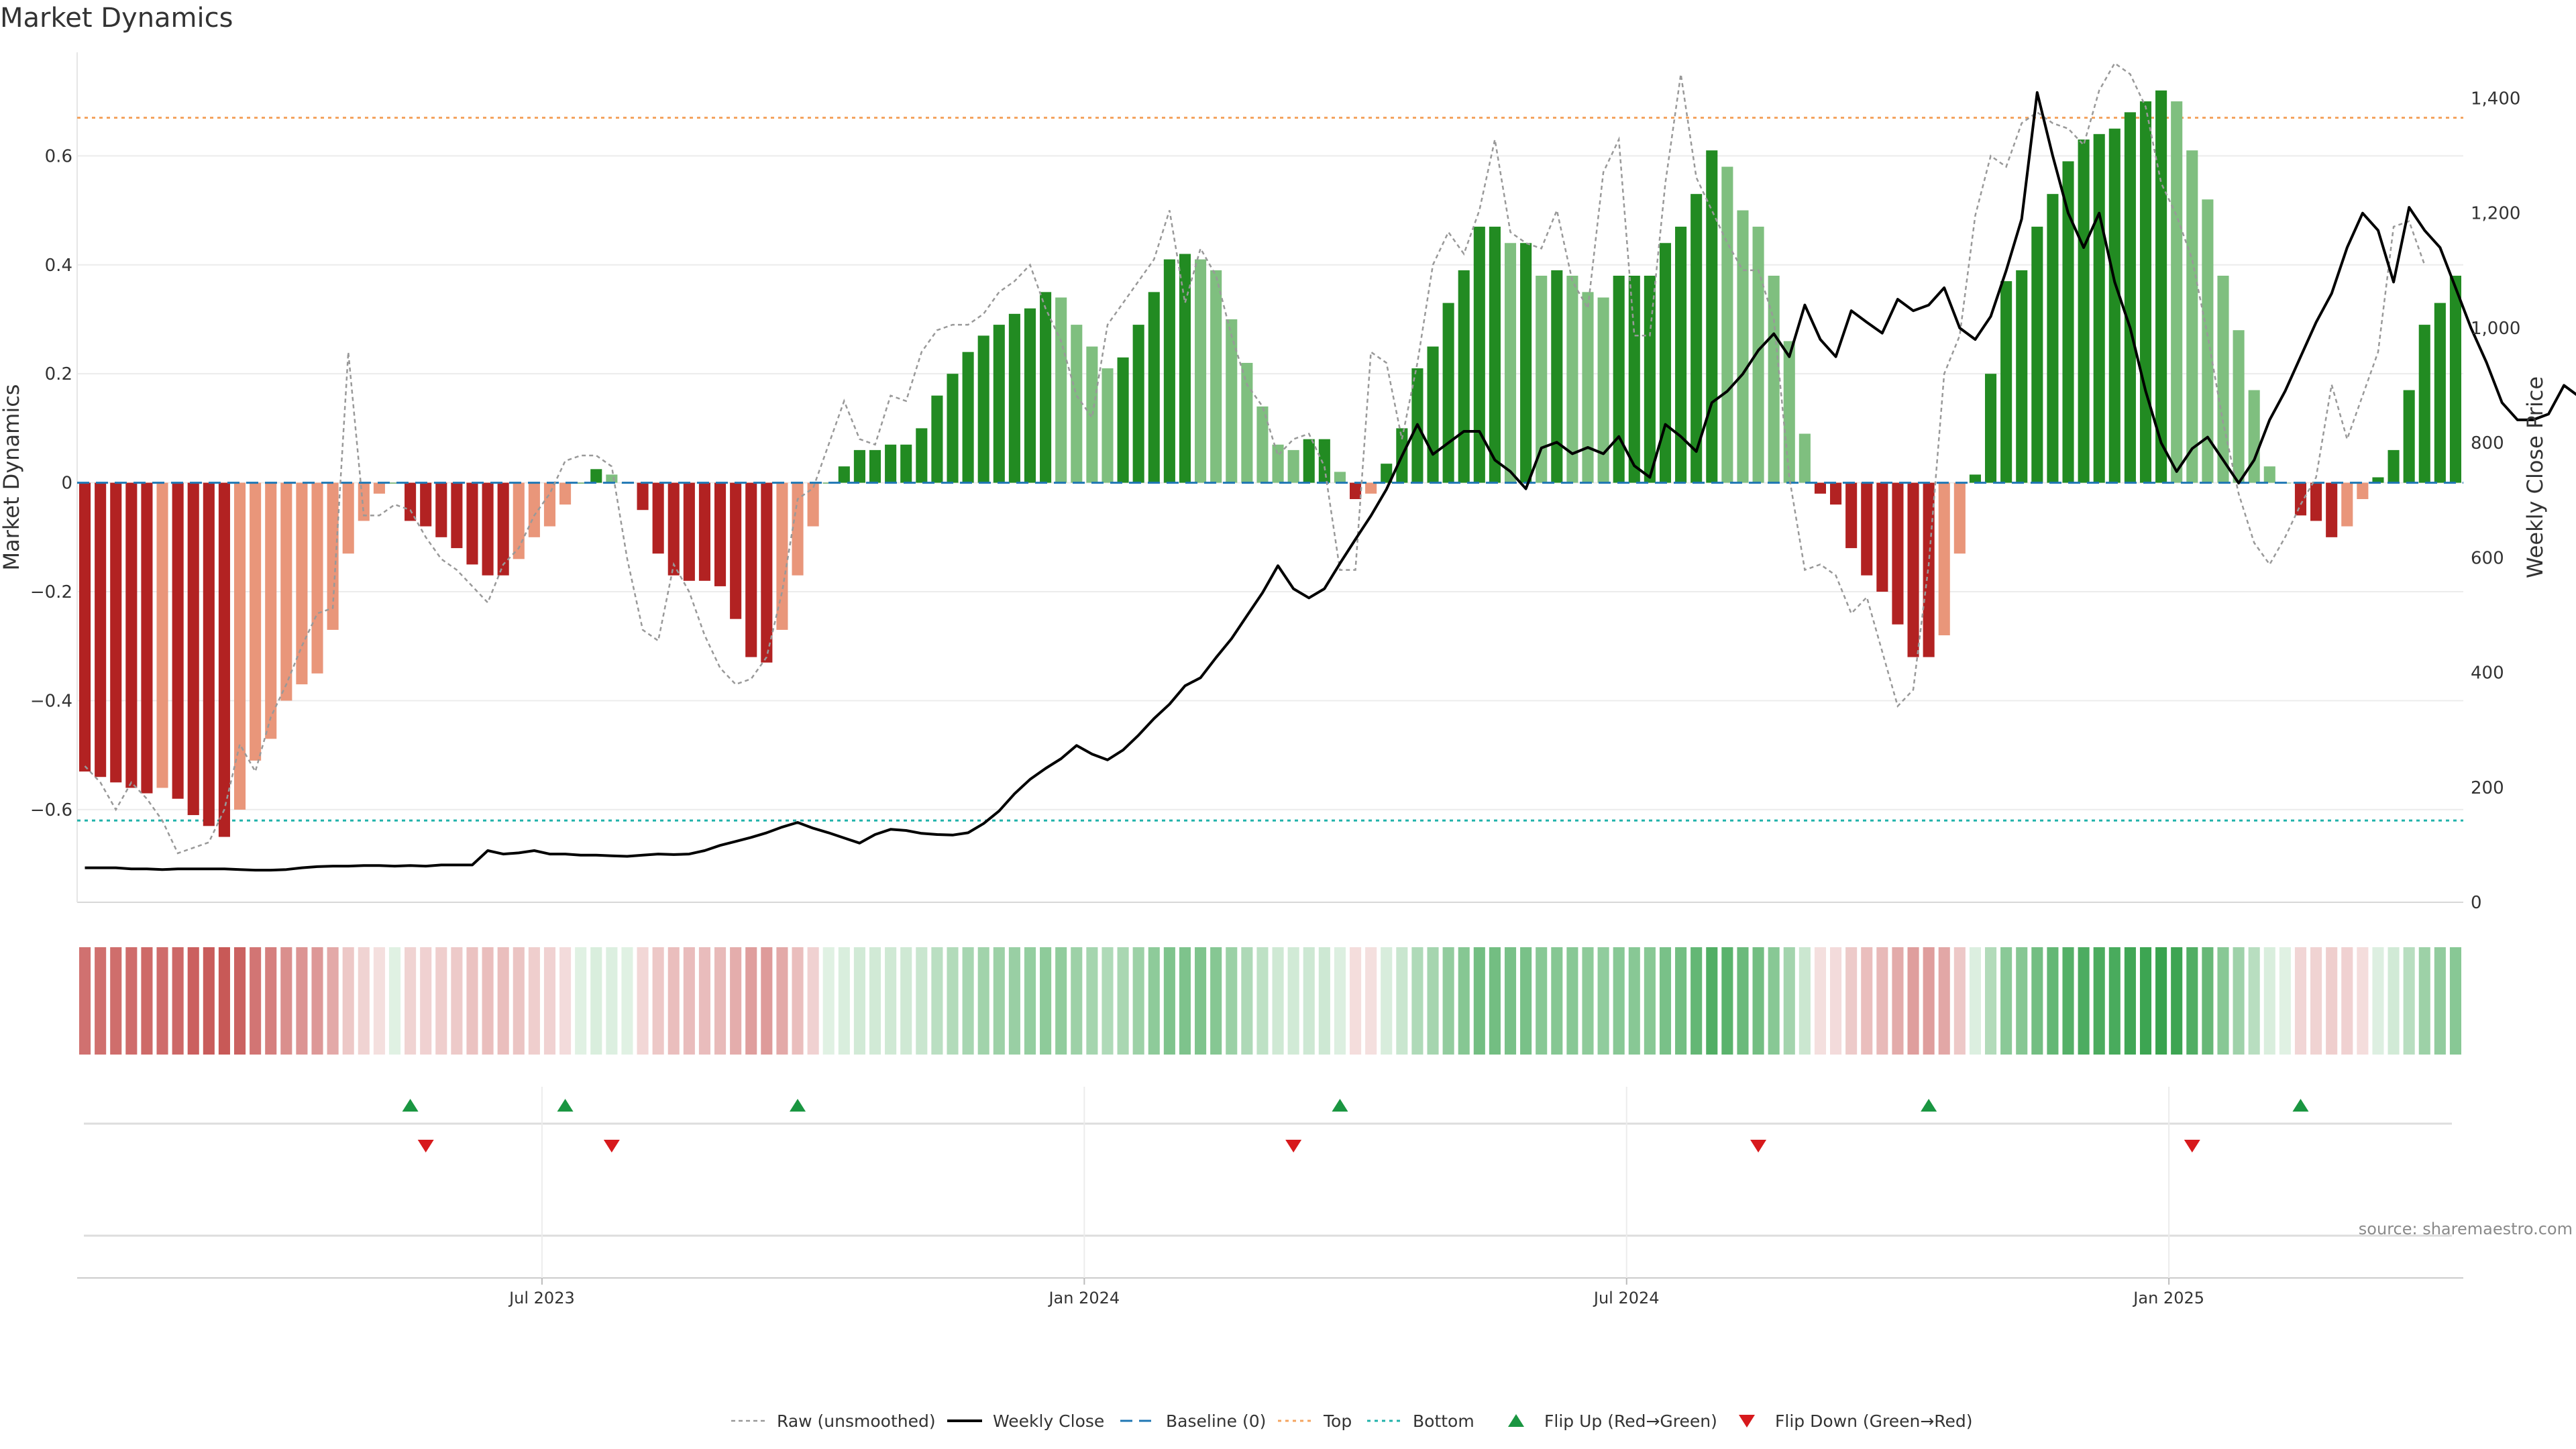 The image size is (2576, 1449). Describe the element at coordinates (1337, 1421) in the screenshot. I see `legend-label: Top` at that location.